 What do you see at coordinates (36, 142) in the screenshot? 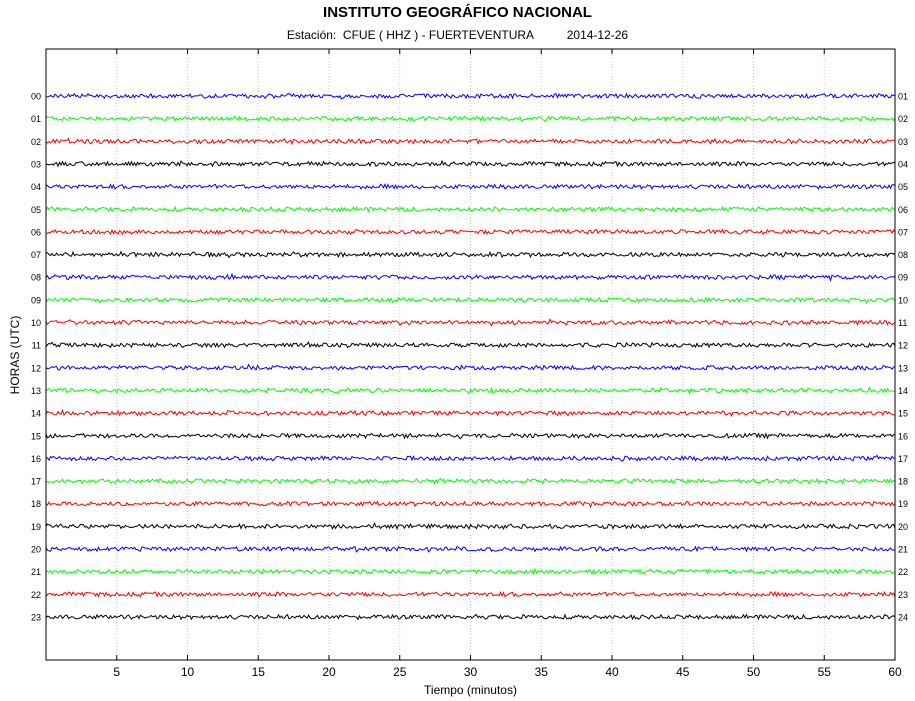
I see `hour-label-left: 02` at bounding box center [36, 142].